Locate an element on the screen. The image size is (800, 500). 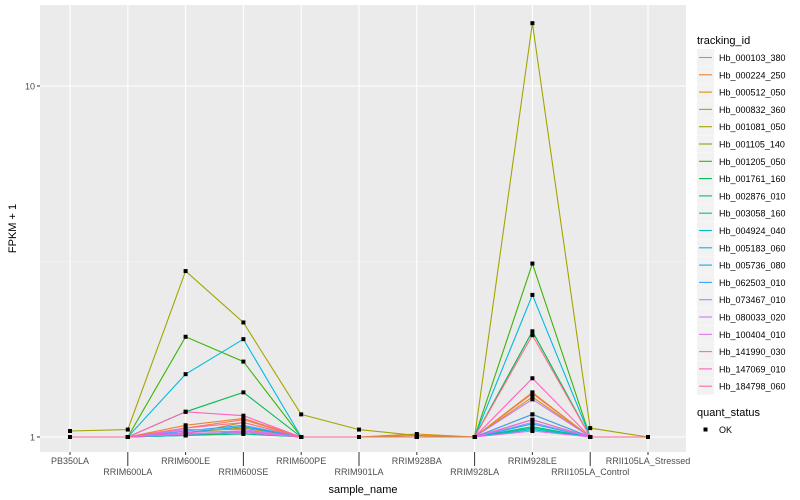
legend-label: Hb_100404_010 is located at coordinates (752, 335).